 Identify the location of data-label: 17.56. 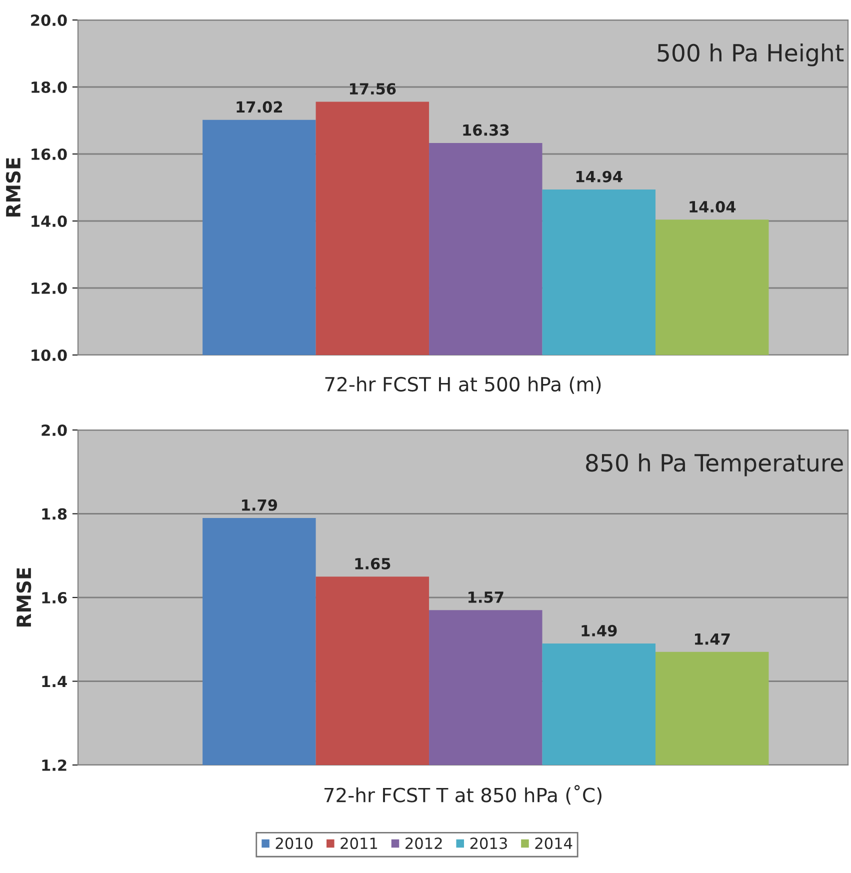
(373, 89).